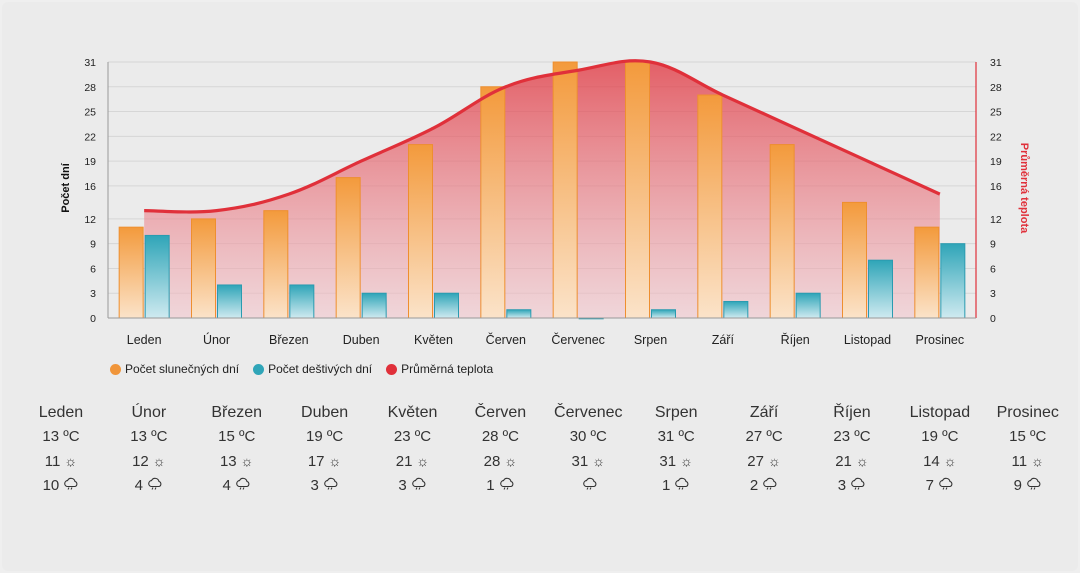 This screenshot has width=1080, height=573. What do you see at coordinates (1028, 436) in the screenshot?
I see `month-temperature: 15 ºC` at bounding box center [1028, 436].